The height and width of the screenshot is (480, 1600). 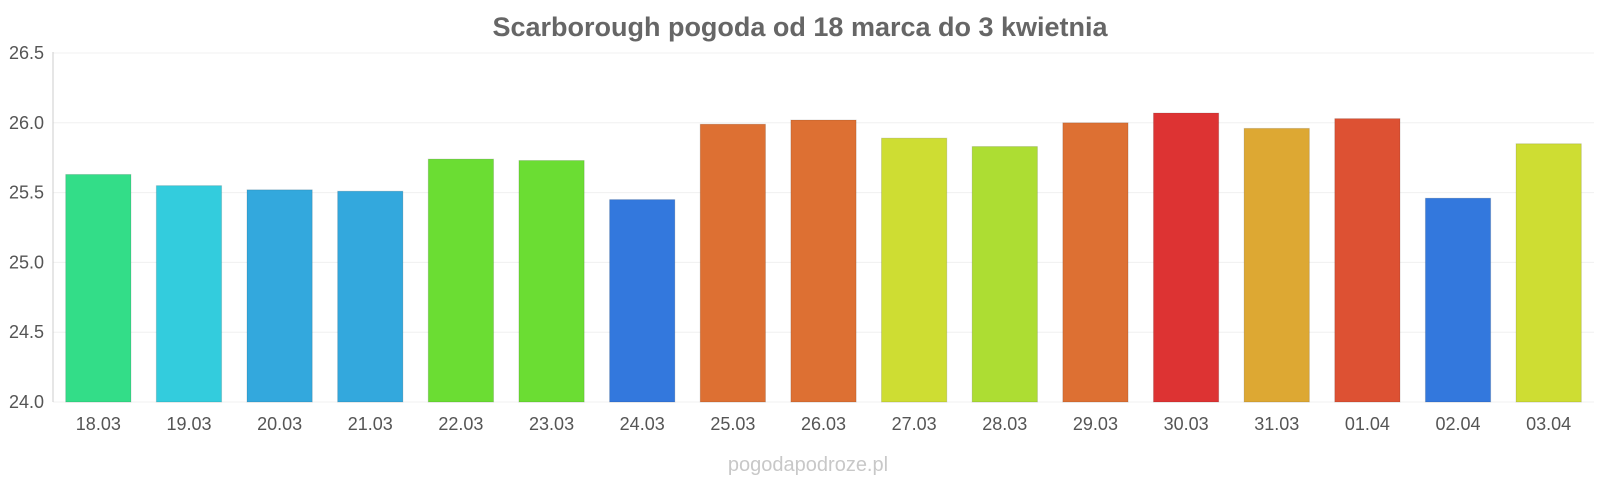 What do you see at coordinates (642, 301) in the screenshot?
I see `bar-24.03` at bounding box center [642, 301].